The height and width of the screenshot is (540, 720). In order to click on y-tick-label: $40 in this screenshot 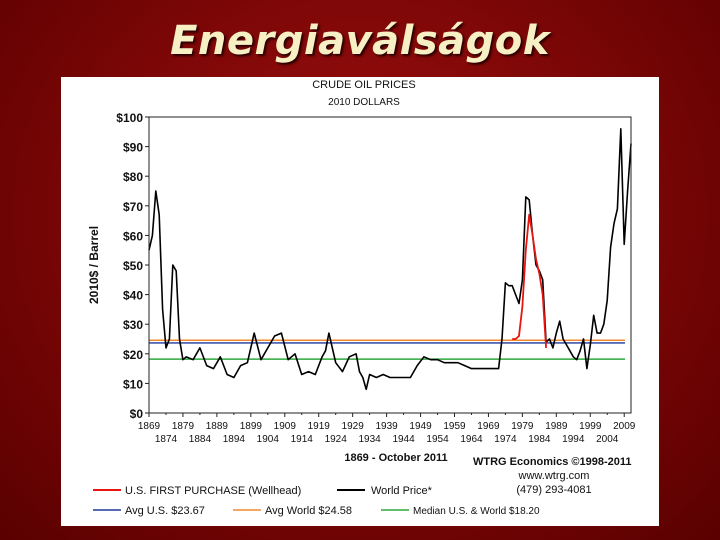, I will do `click(133, 296)`.